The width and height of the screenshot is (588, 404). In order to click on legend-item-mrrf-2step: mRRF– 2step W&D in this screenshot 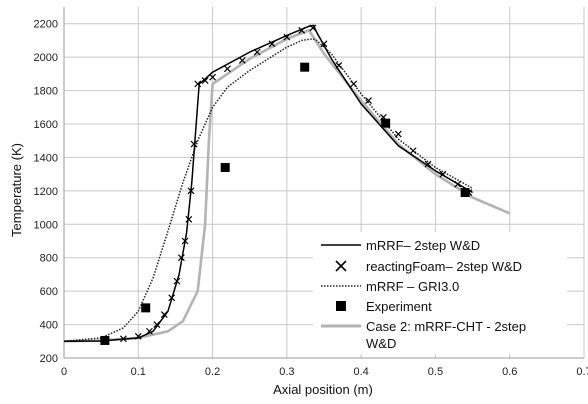, I will do `click(400, 245)`.